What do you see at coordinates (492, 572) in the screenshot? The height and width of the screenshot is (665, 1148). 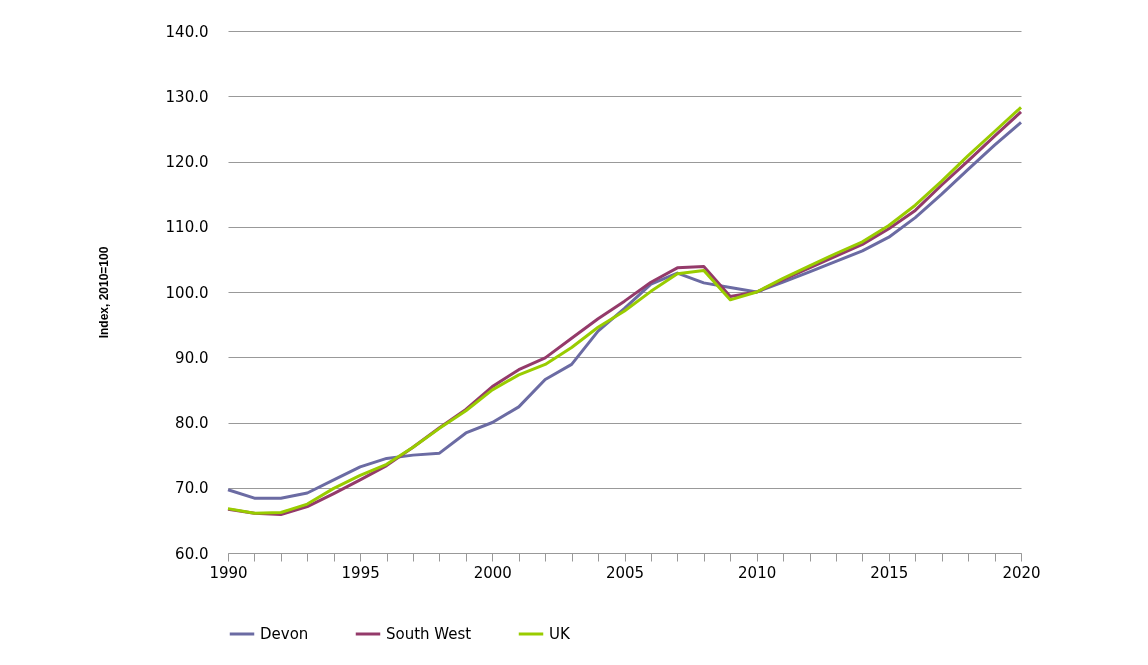 I see `x-tick-label: 2000` at bounding box center [492, 572].